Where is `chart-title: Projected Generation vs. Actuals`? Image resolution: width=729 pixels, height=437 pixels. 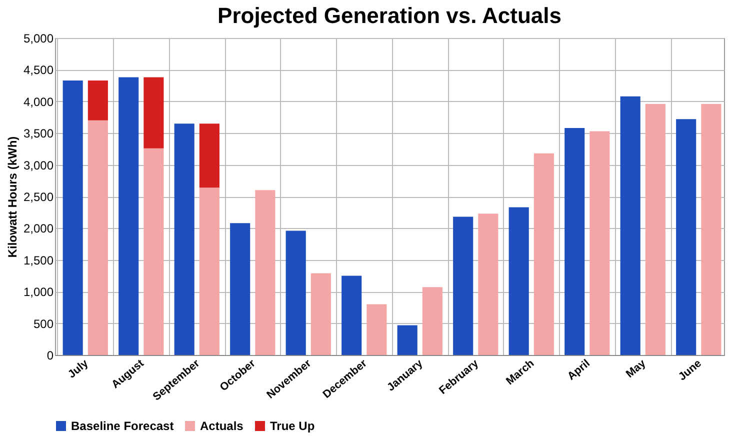 chart-title: Projected Generation vs. Actuals is located at coordinates (390, 15).